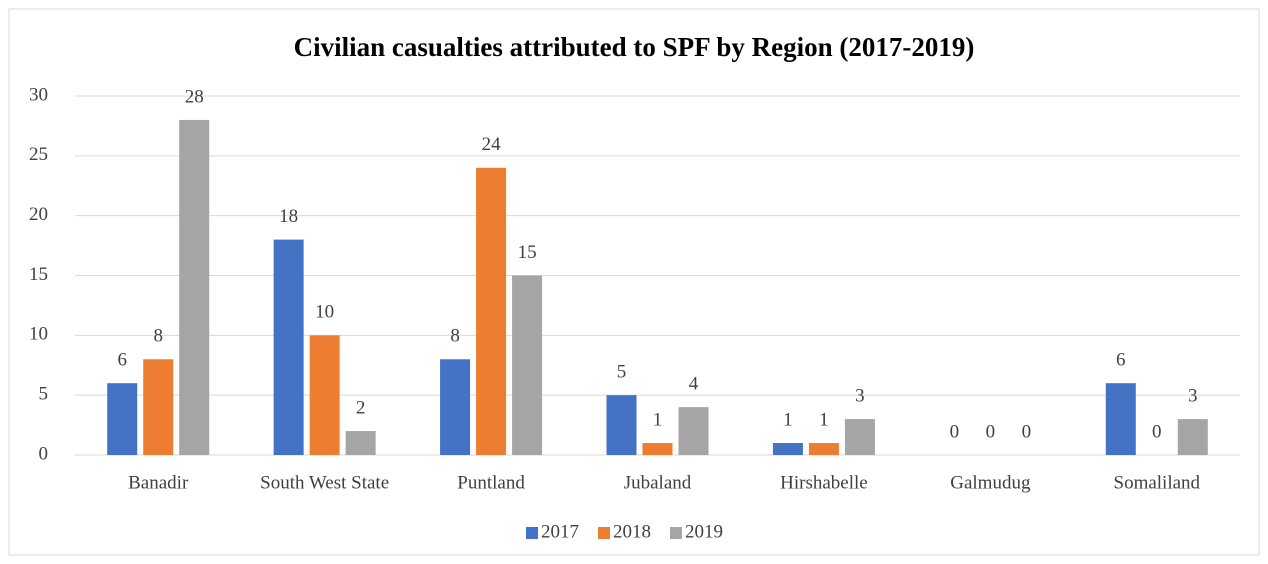 The width and height of the screenshot is (1268, 564). Describe the element at coordinates (704, 531) in the screenshot. I see `legend-label: 2019` at that location.